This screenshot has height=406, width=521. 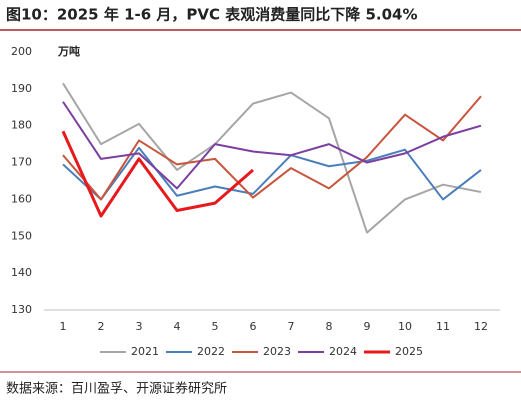 I want to click on x-tick-label: 8, so click(x=329, y=326).